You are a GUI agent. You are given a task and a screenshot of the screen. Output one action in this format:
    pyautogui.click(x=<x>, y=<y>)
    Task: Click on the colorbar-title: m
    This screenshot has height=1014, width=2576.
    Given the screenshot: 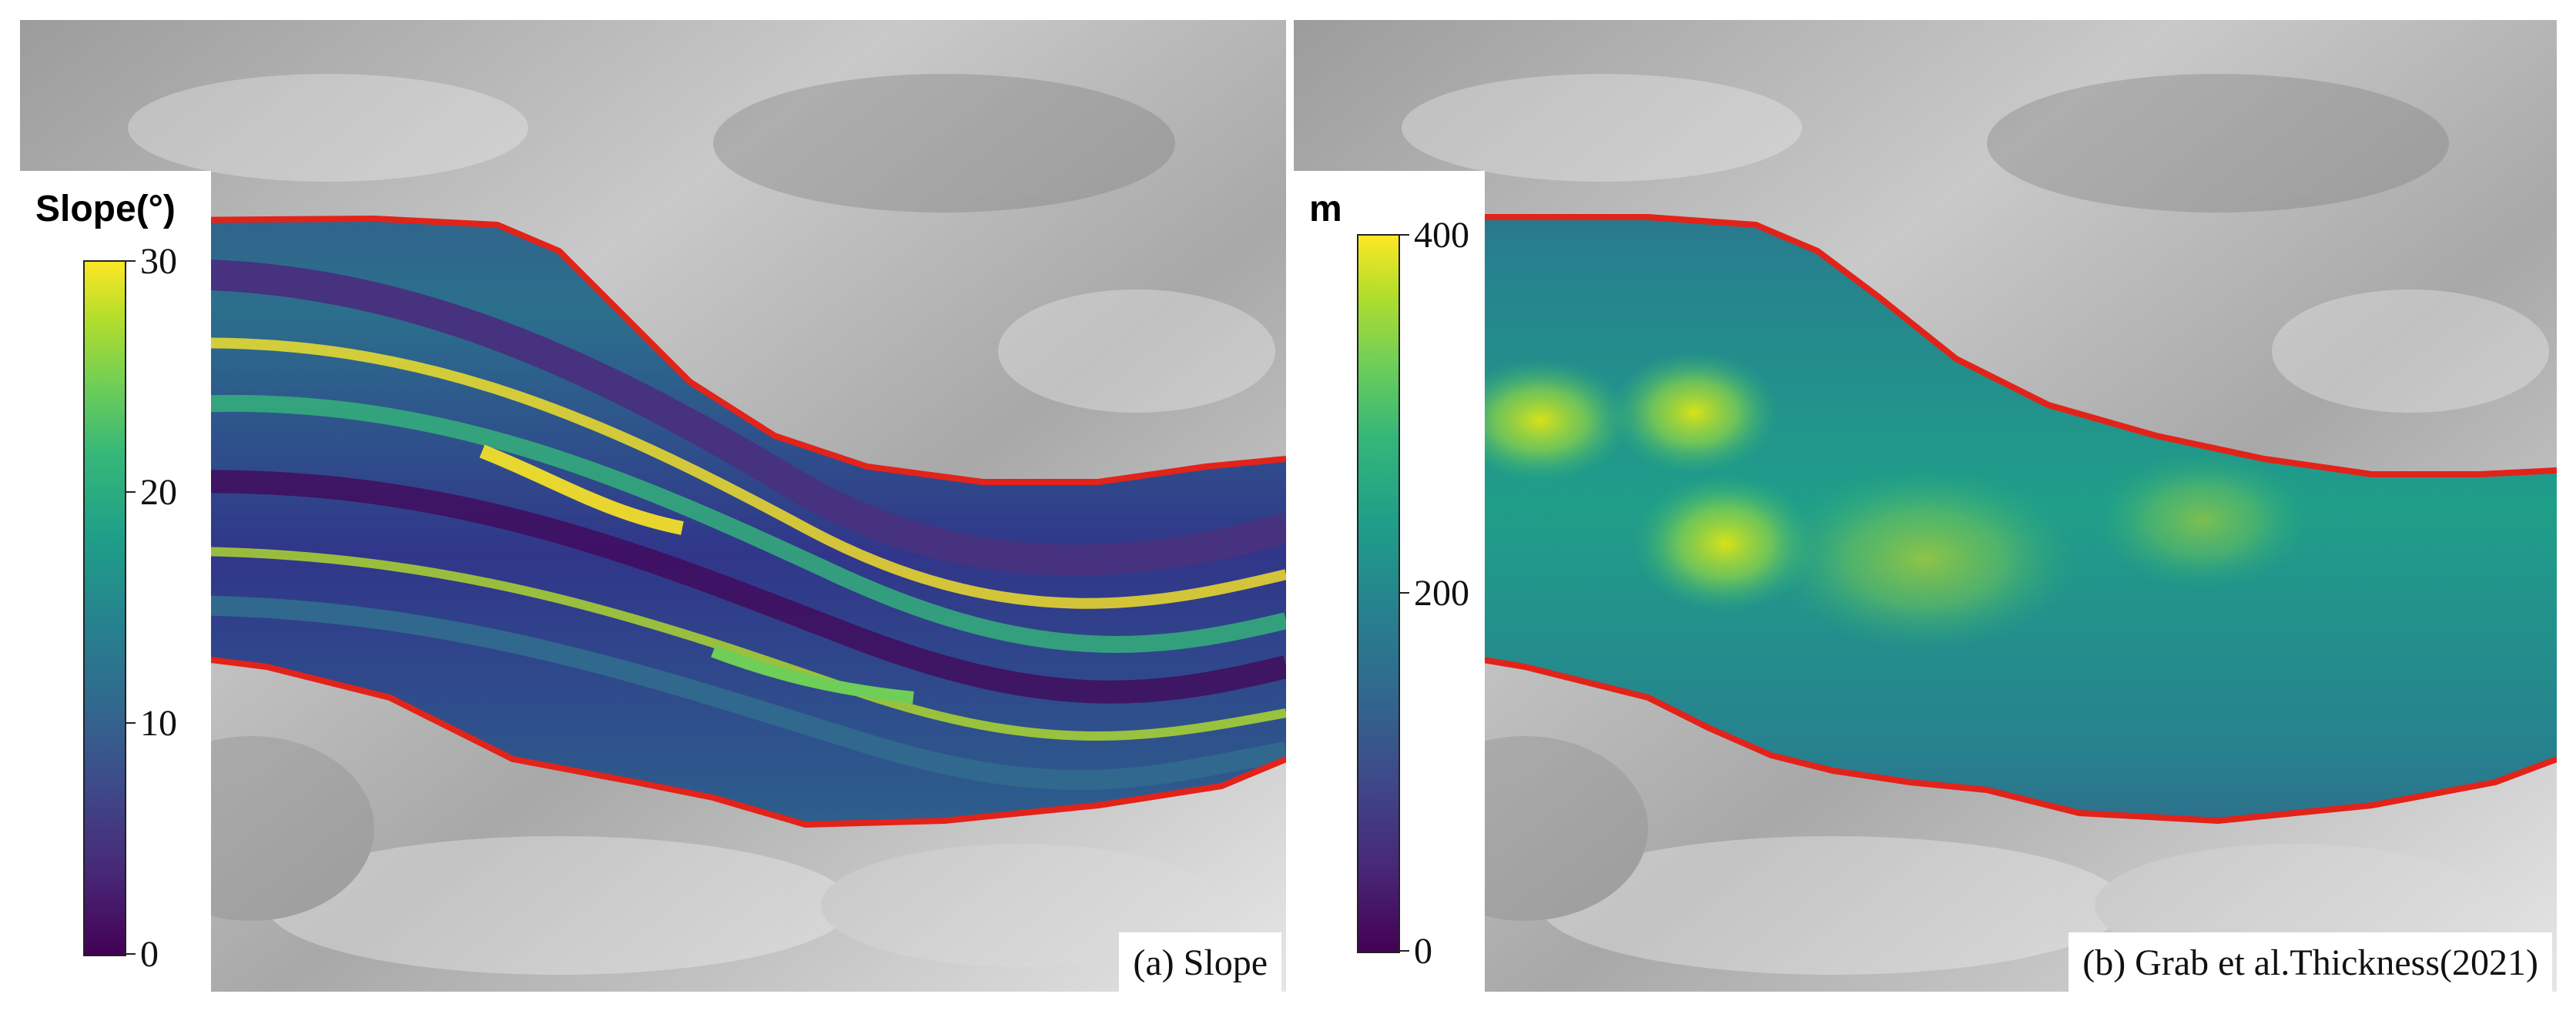 What is the action you would take?
    pyautogui.click(x=1325, y=209)
    